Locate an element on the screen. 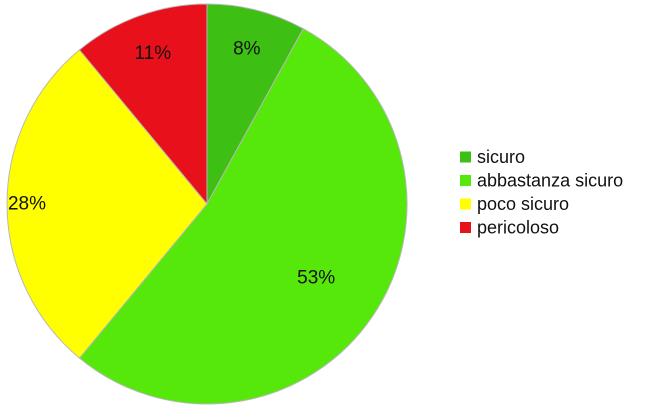 The image size is (668, 406). legend-label-poco-sicuro: poco sicuro is located at coordinates (523, 204).